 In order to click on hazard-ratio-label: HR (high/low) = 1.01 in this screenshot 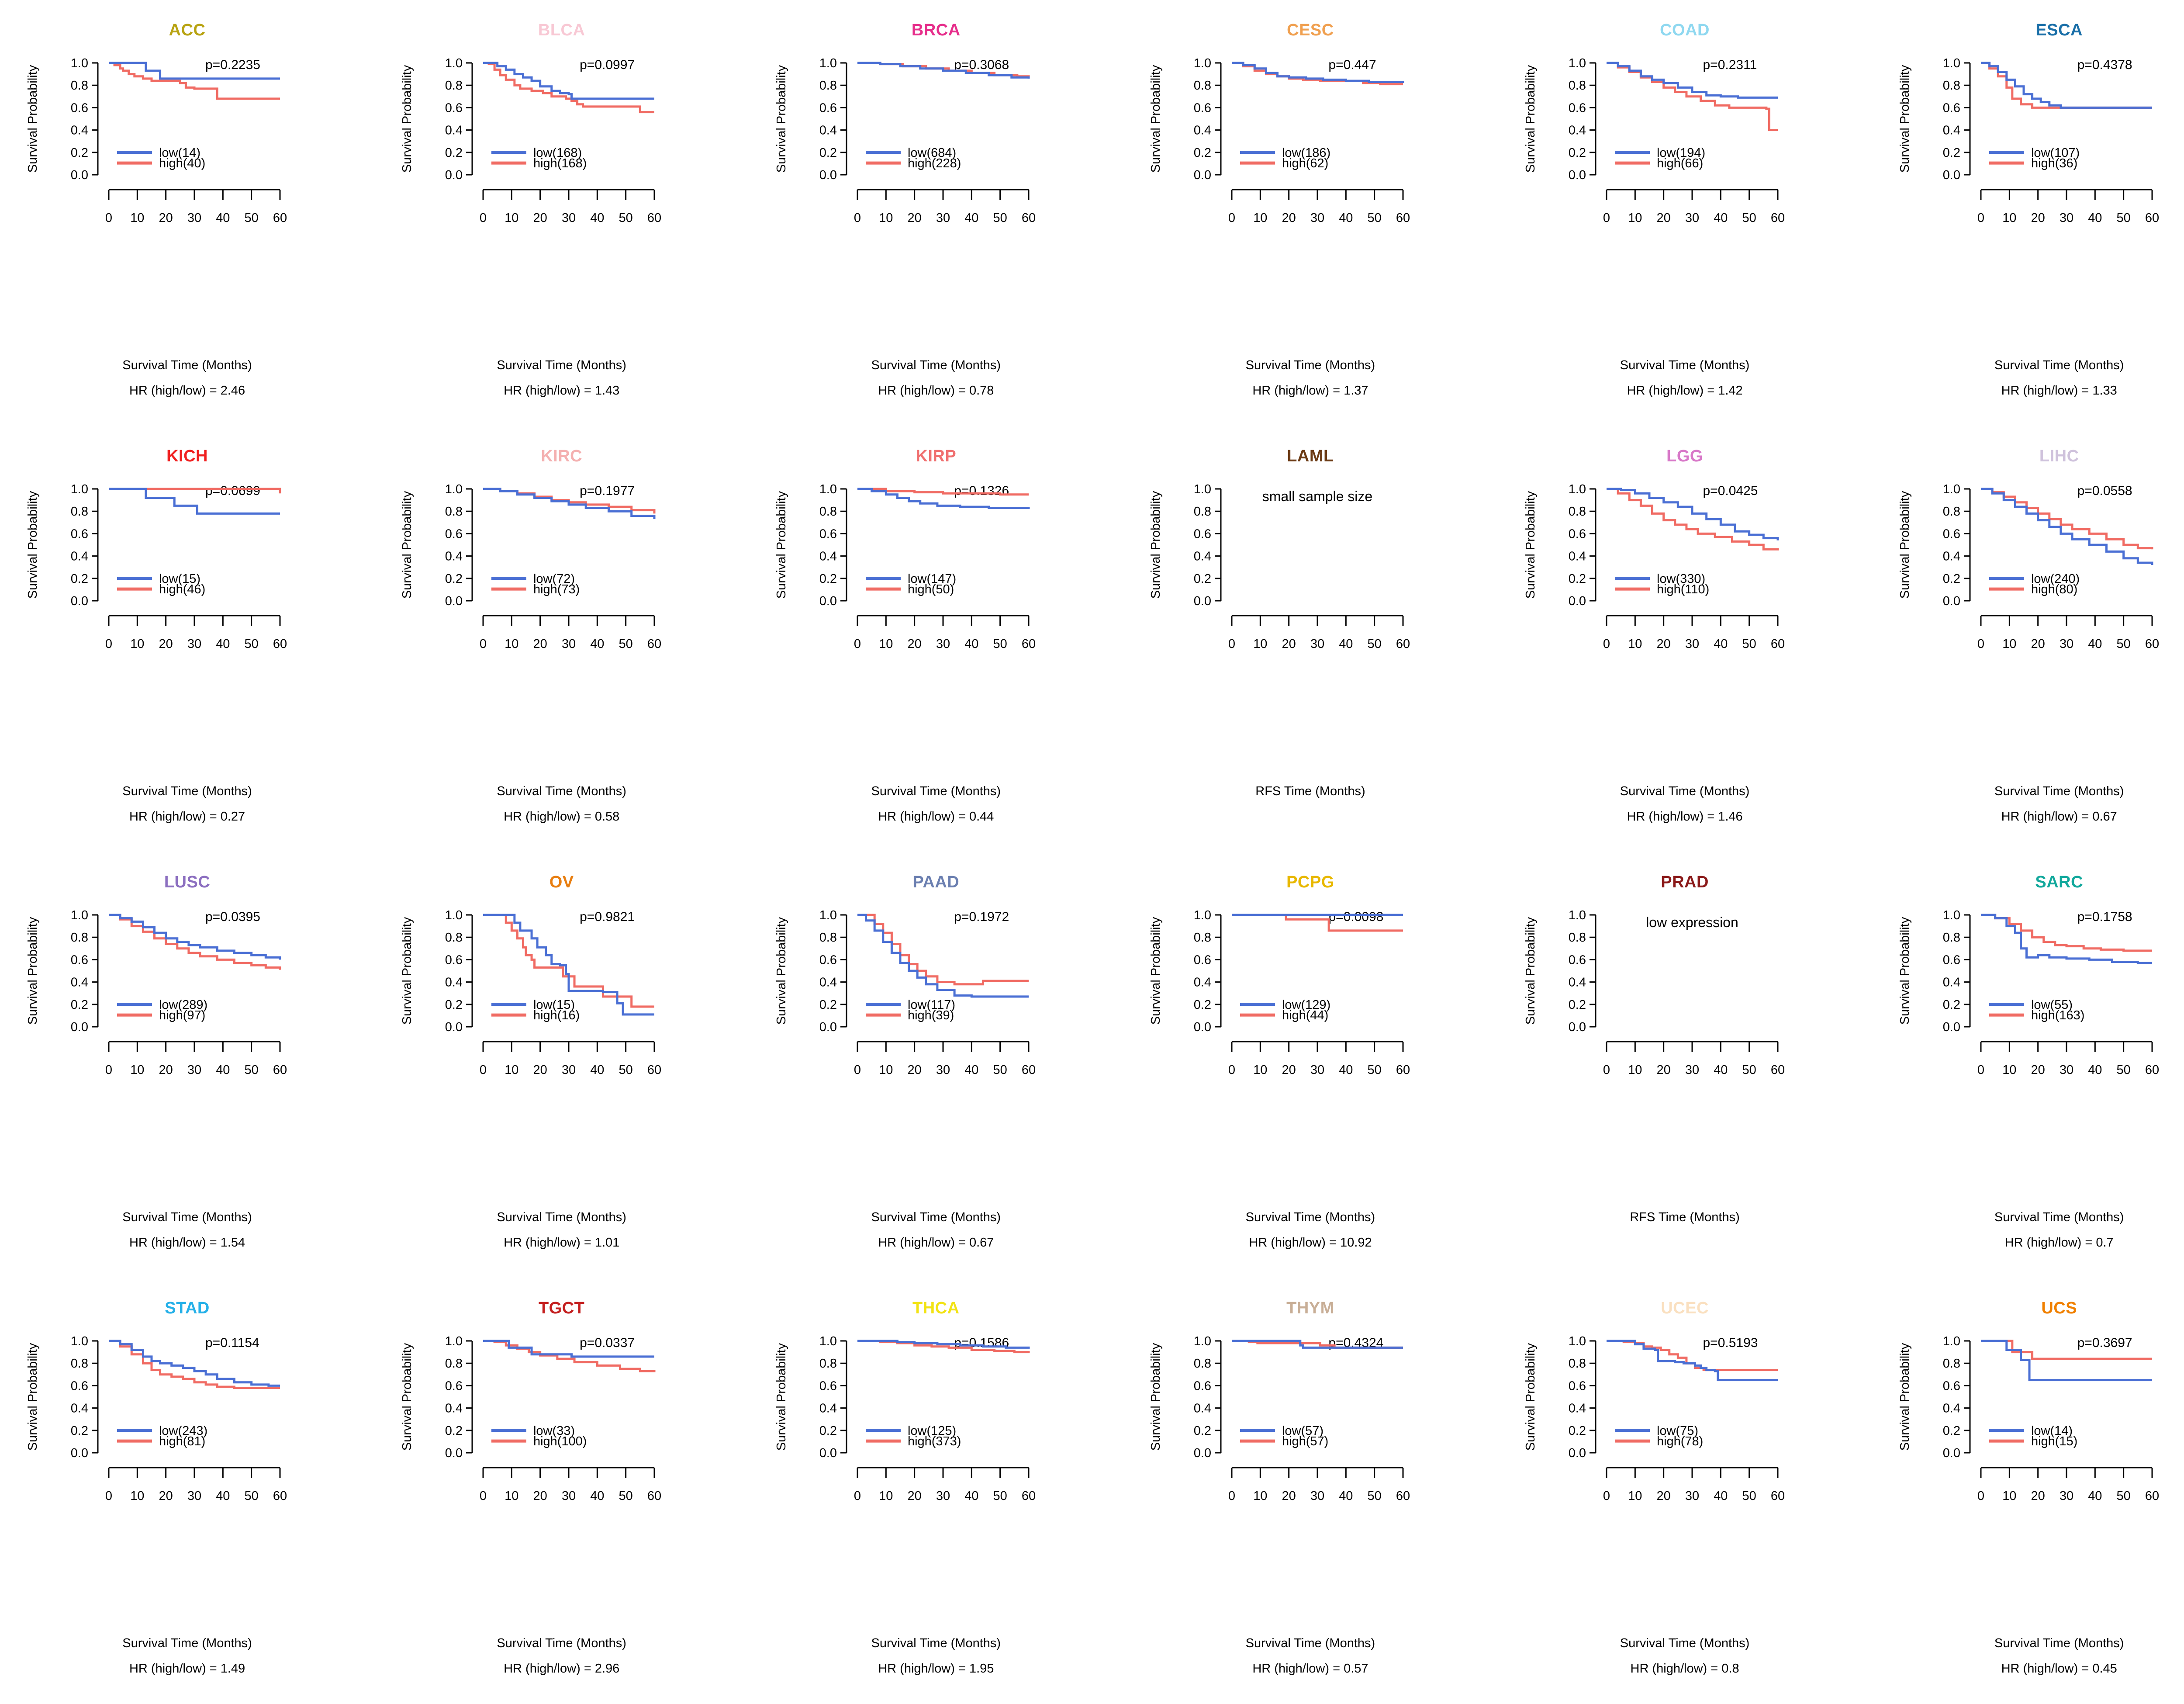, I will do `click(562, 1243)`.